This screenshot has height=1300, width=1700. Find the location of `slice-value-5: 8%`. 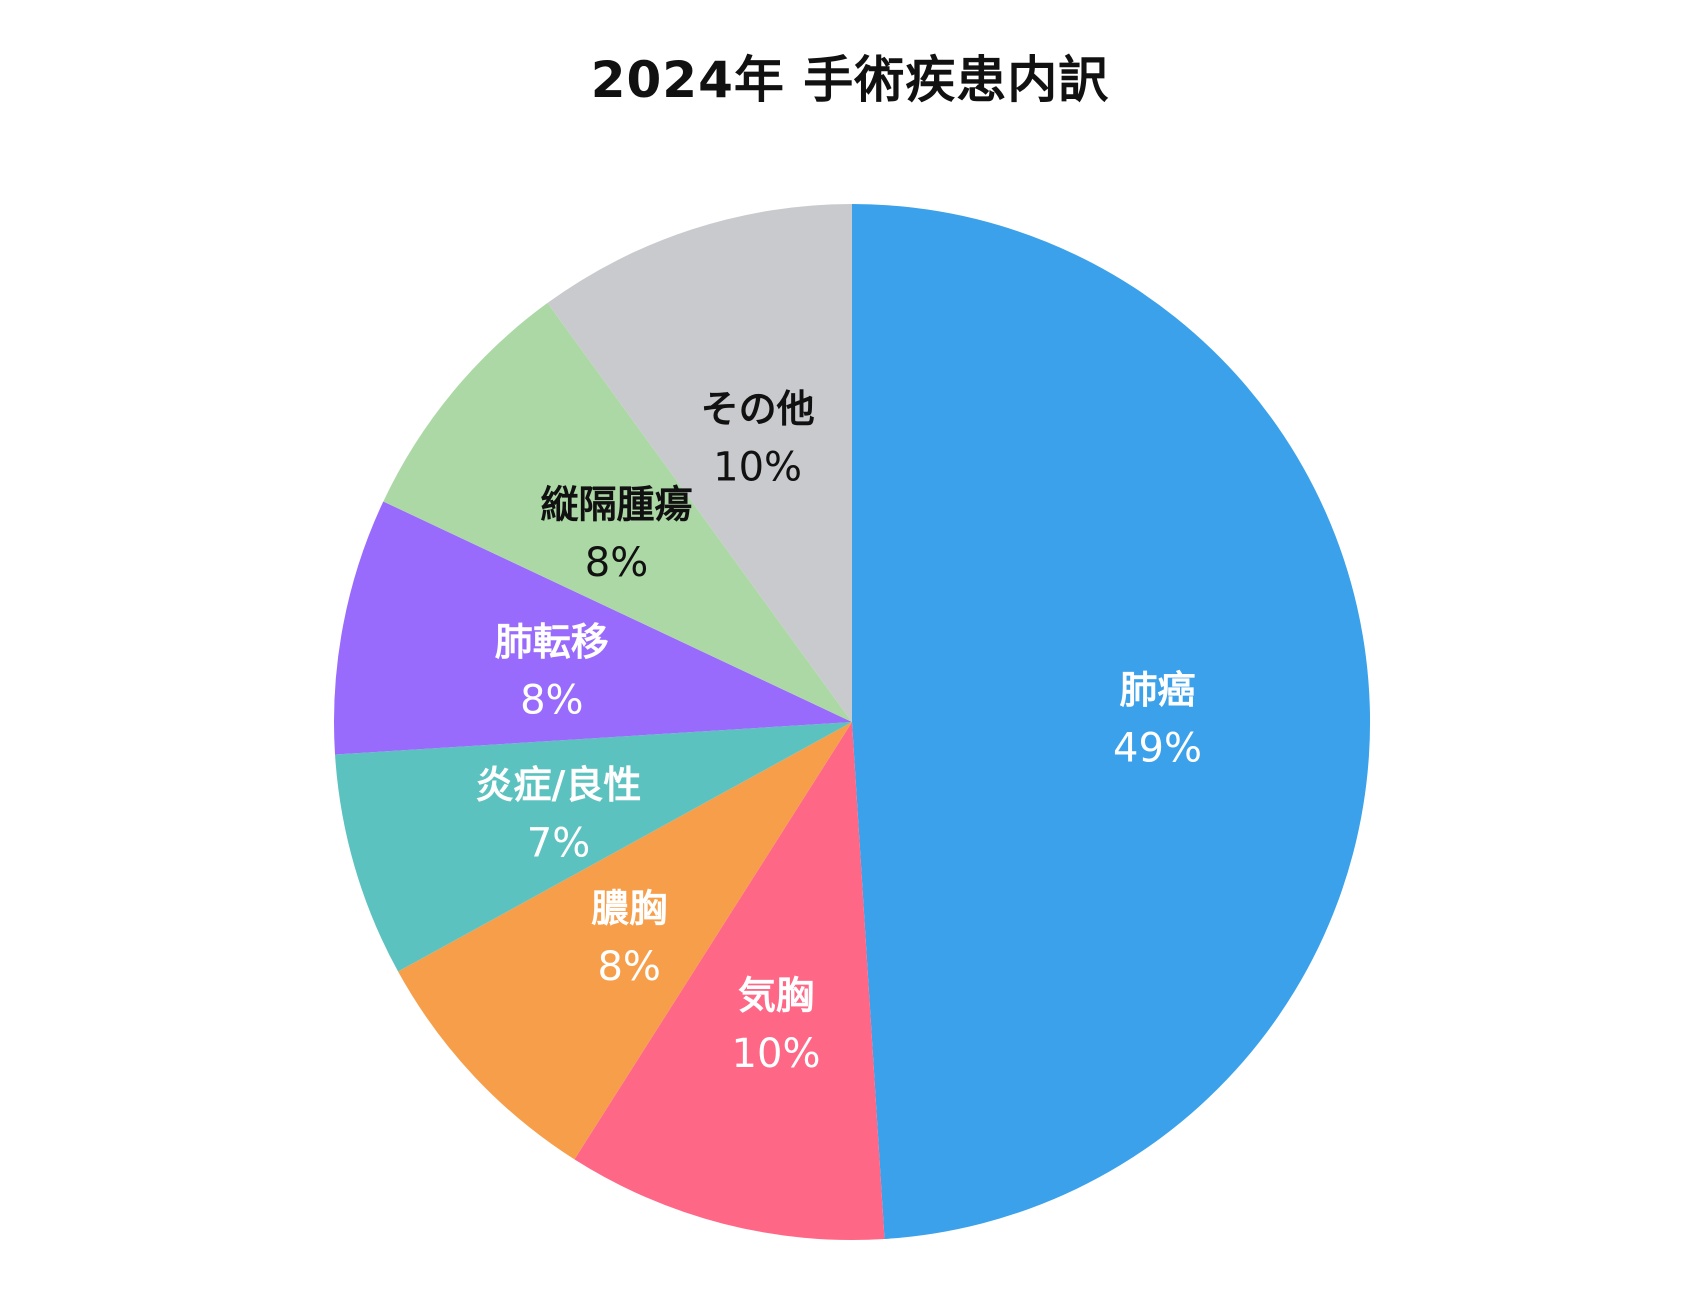

slice-value-5: 8% is located at coordinates (616, 563).